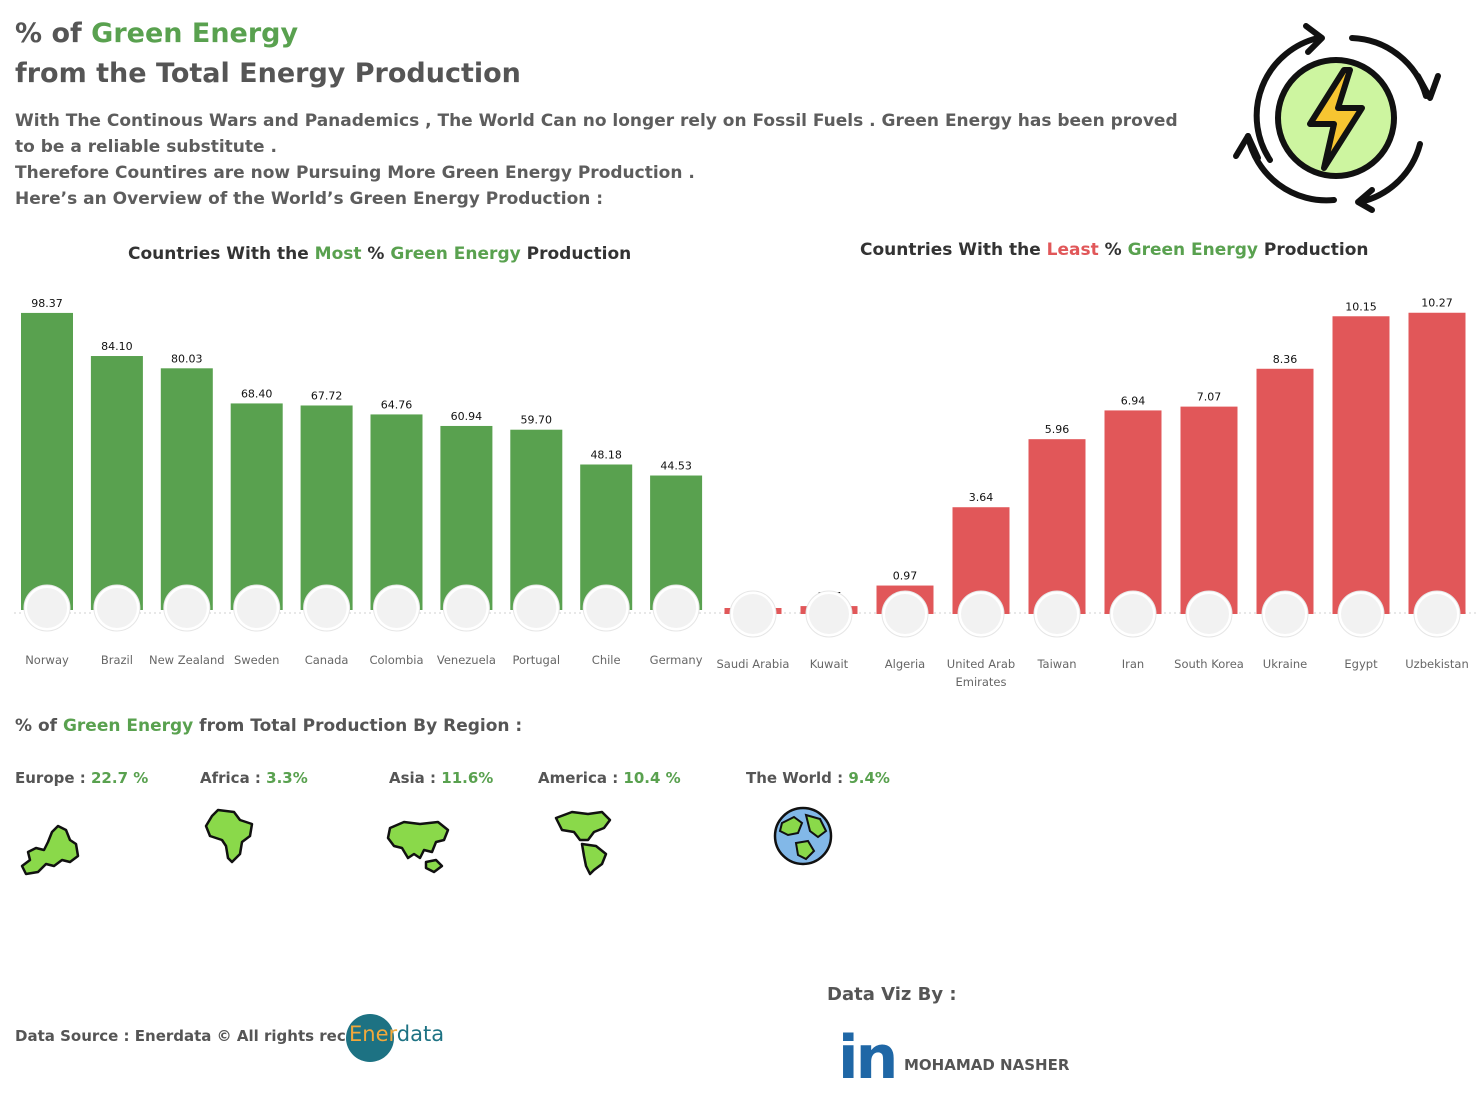 The height and width of the screenshot is (1103, 1482). I want to click on category-label: Venezuela, so click(466, 660).